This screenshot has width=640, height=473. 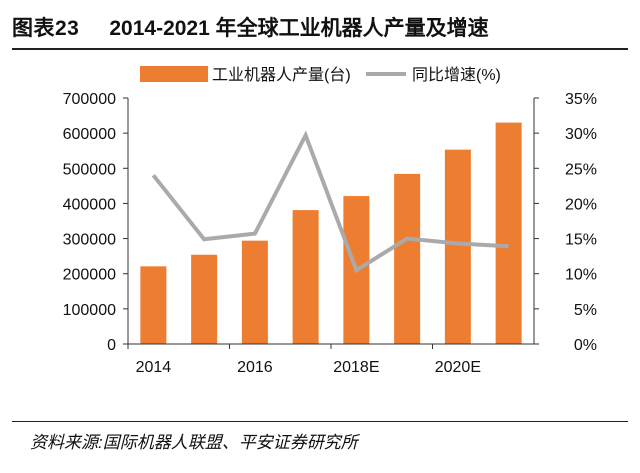 What do you see at coordinates (204, 299) in the screenshot?
I see `bar-2015` at bounding box center [204, 299].